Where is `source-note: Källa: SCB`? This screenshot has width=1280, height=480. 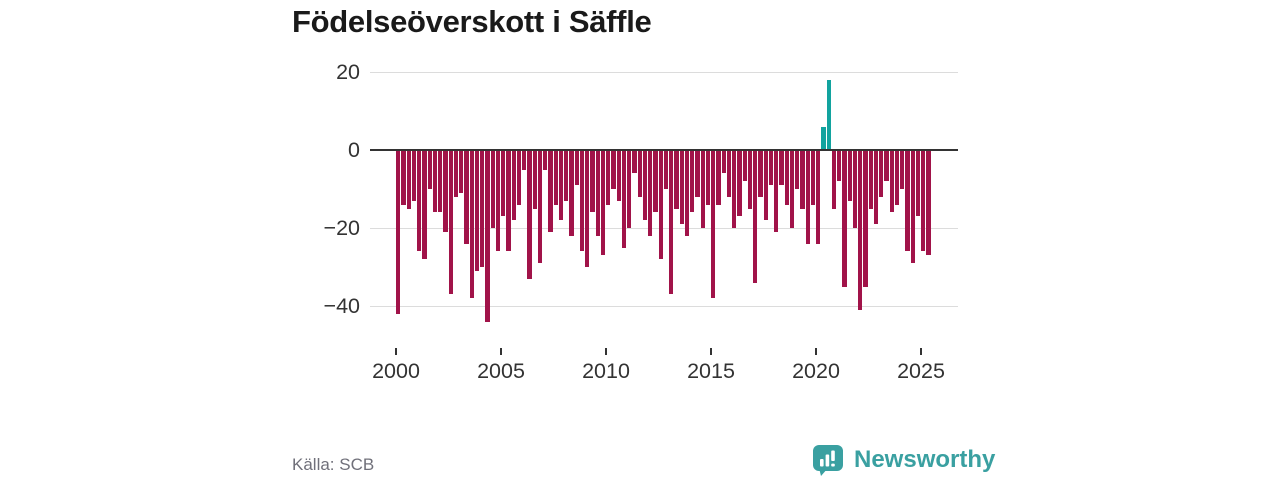 source-note: Källa: SCB is located at coordinates (333, 464).